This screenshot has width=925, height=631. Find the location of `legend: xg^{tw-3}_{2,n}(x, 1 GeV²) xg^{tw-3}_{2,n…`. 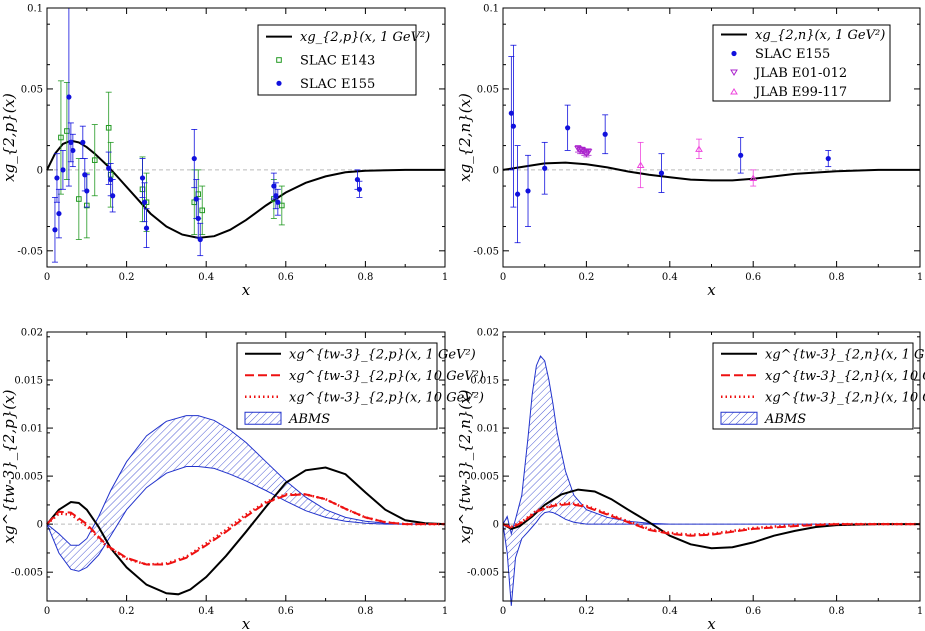

legend: xg^{tw-3}_{2,n}(x, 1 GeV²) xg^{tw-3}_{2,n… is located at coordinates (818, 386).